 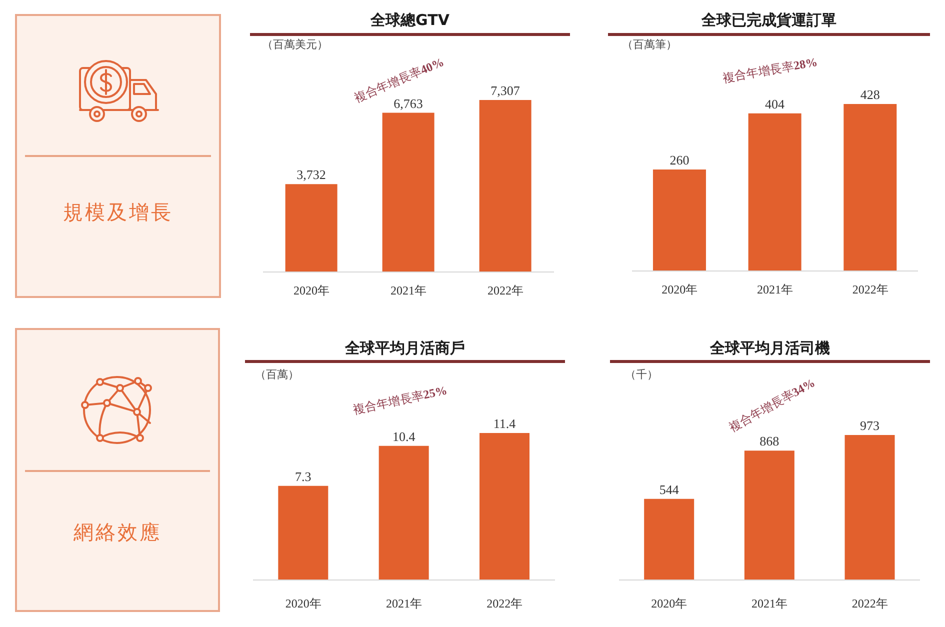 What do you see at coordinates (295, 45) in the screenshot?
I see `y-axis-title: （百萬美元）` at bounding box center [295, 45].